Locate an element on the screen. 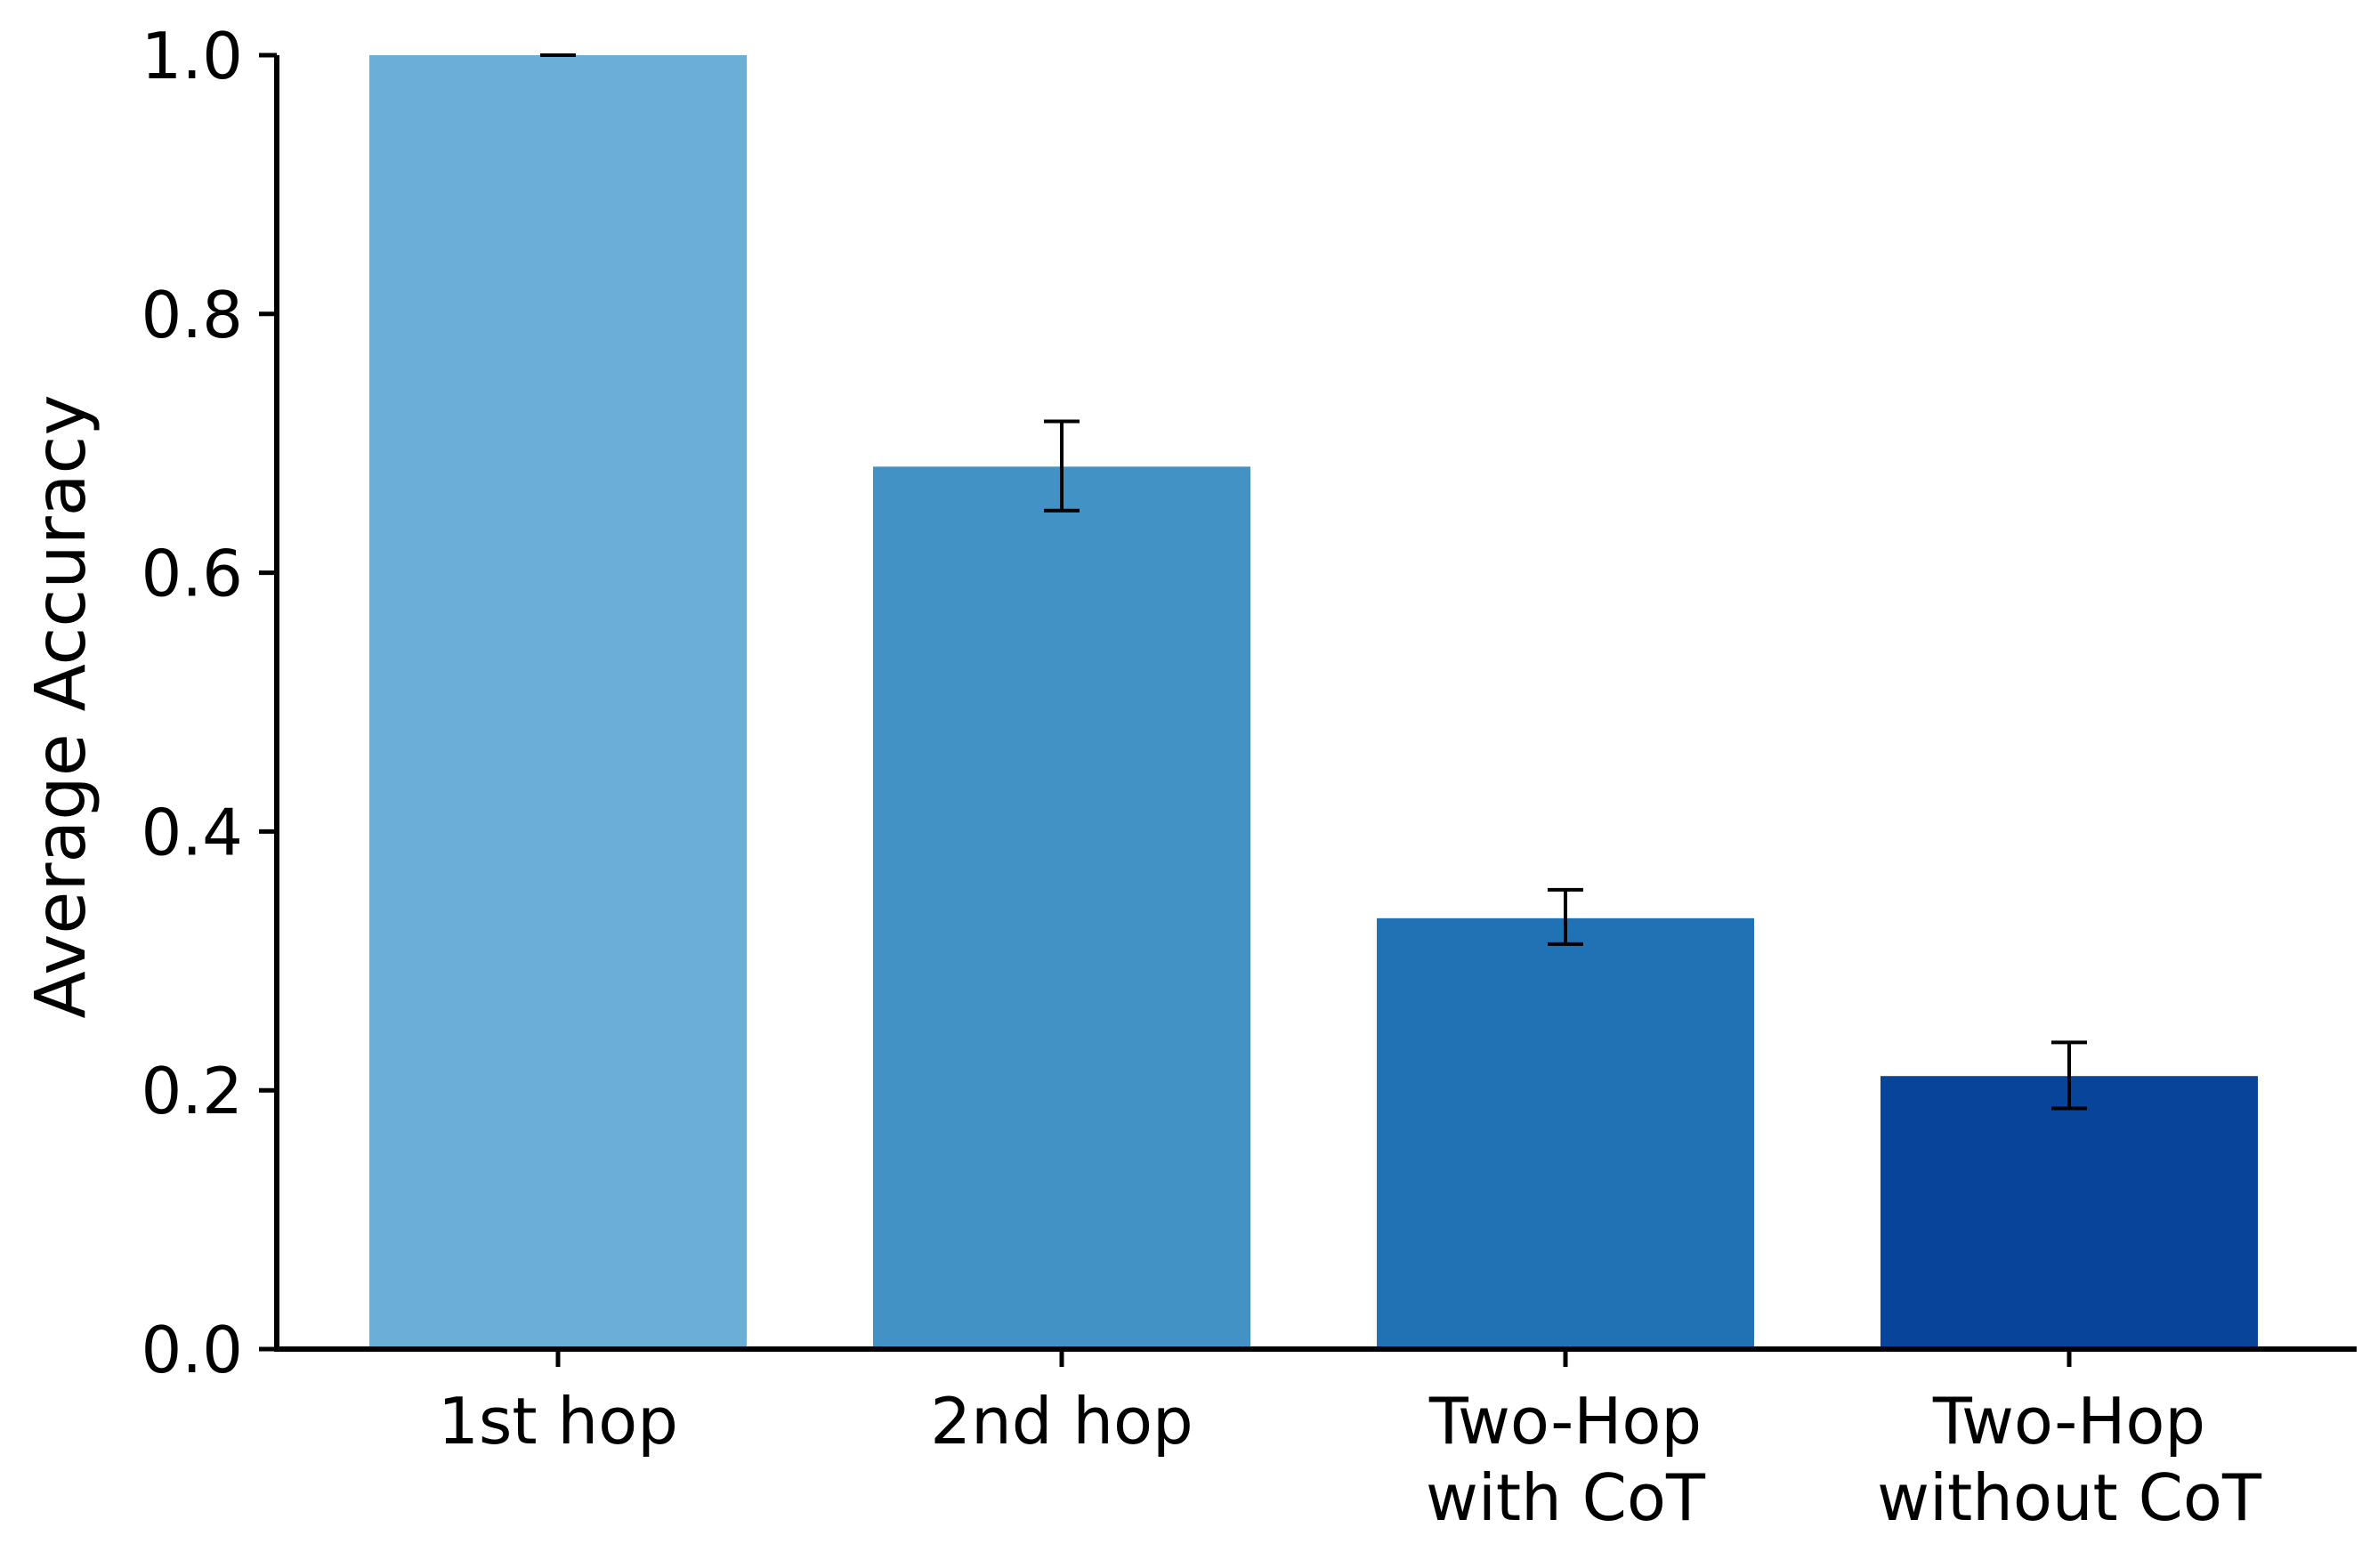 This screenshot has height=1568, width=2378. y-tick-label: 0.8 is located at coordinates (192, 315).